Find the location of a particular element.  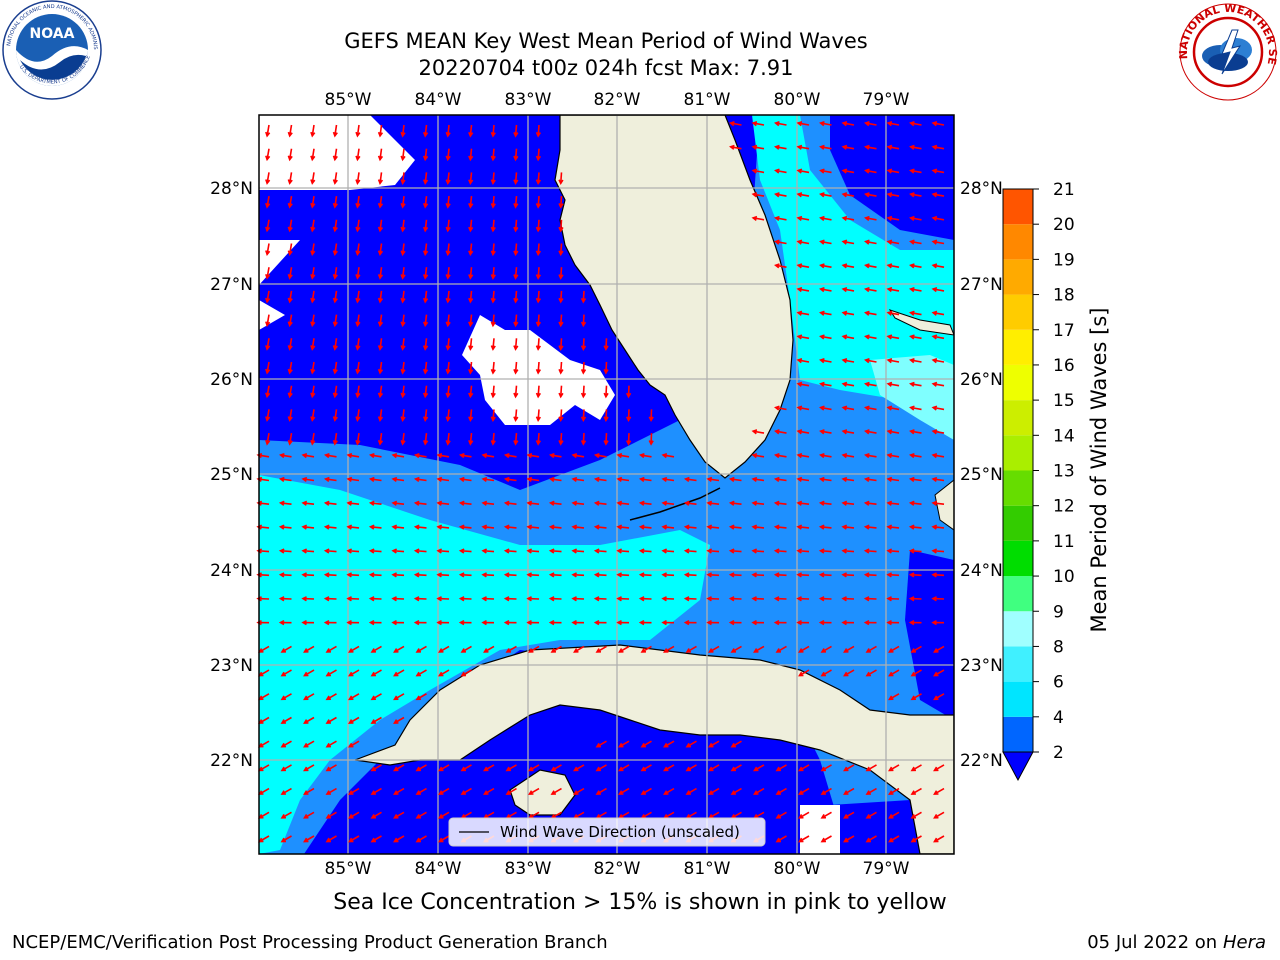

land-bahamas is located at coordinates (921, 420).